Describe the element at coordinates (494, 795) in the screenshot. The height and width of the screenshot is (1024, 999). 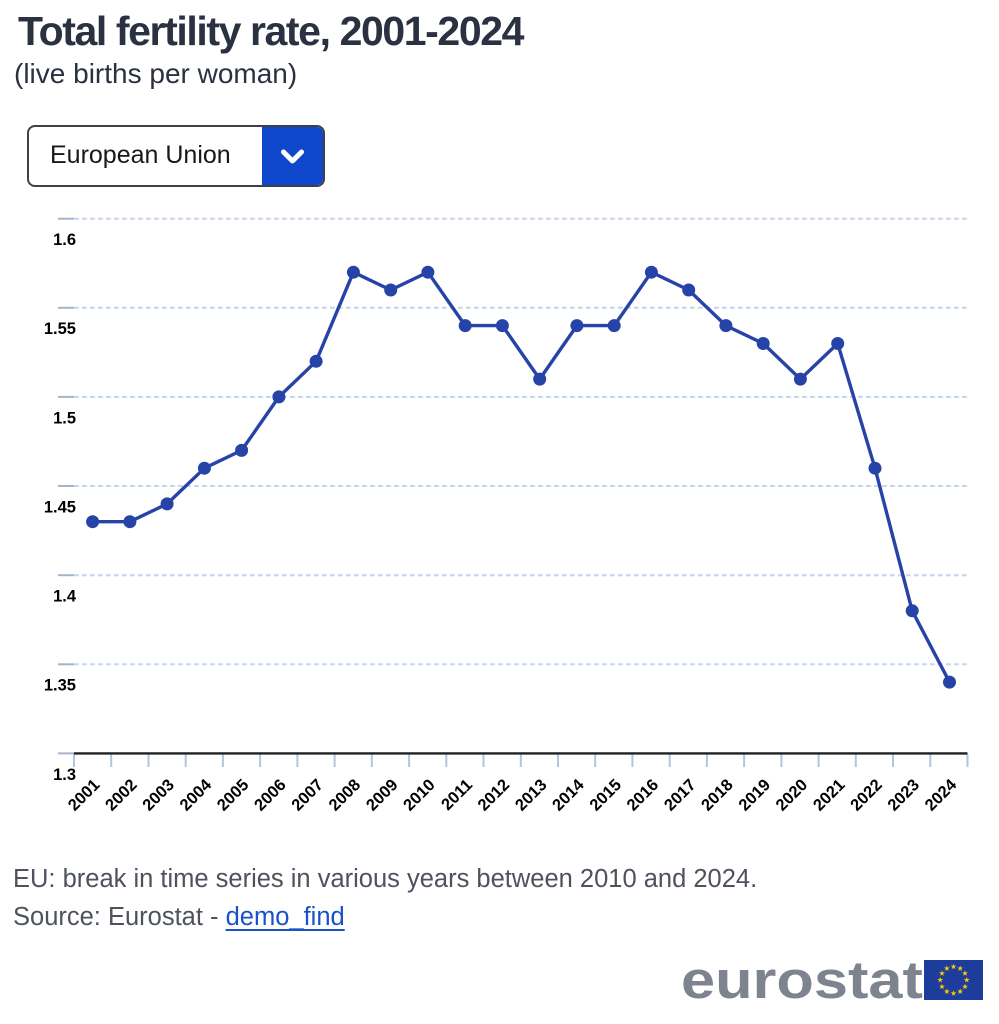
I see `svg-text: 2012` at that location.